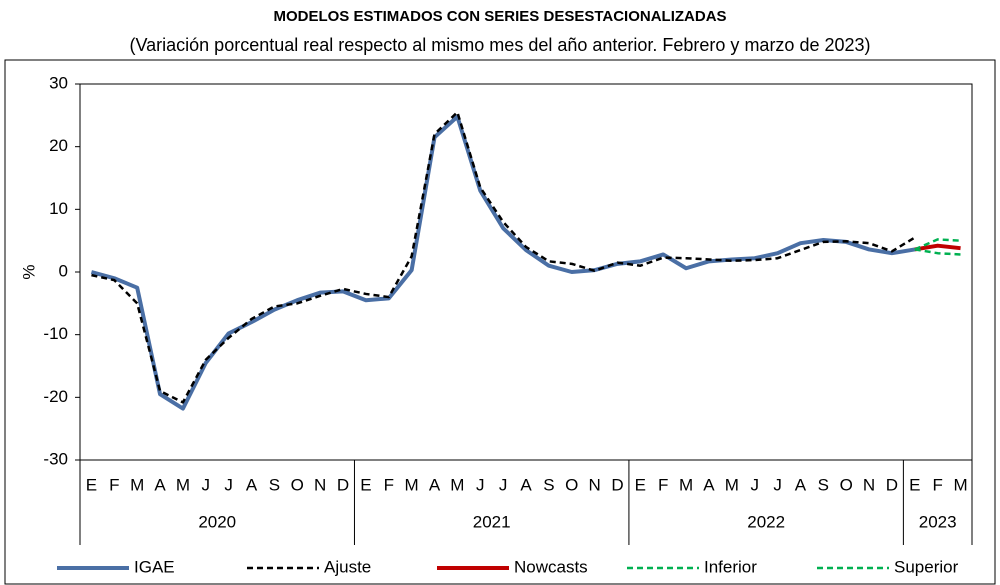 This screenshot has height=585, width=1000. I want to click on y-tick-label: 0, so click(63, 270).